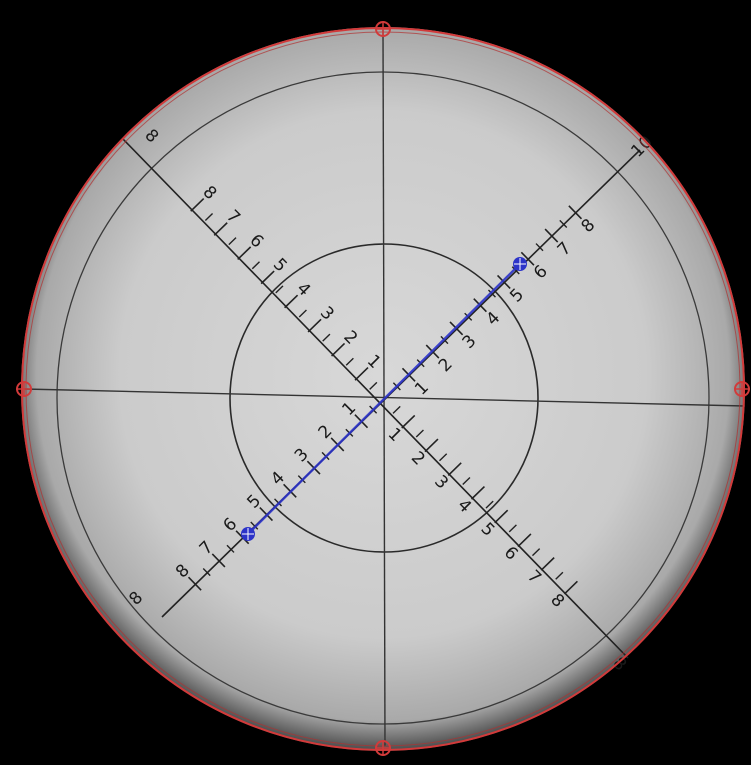 The height and width of the screenshot is (765, 751). What do you see at coordinates (248, 534) in the screenshot?
I see `blue-endpoint-lower` at bounding box center [248, 534].